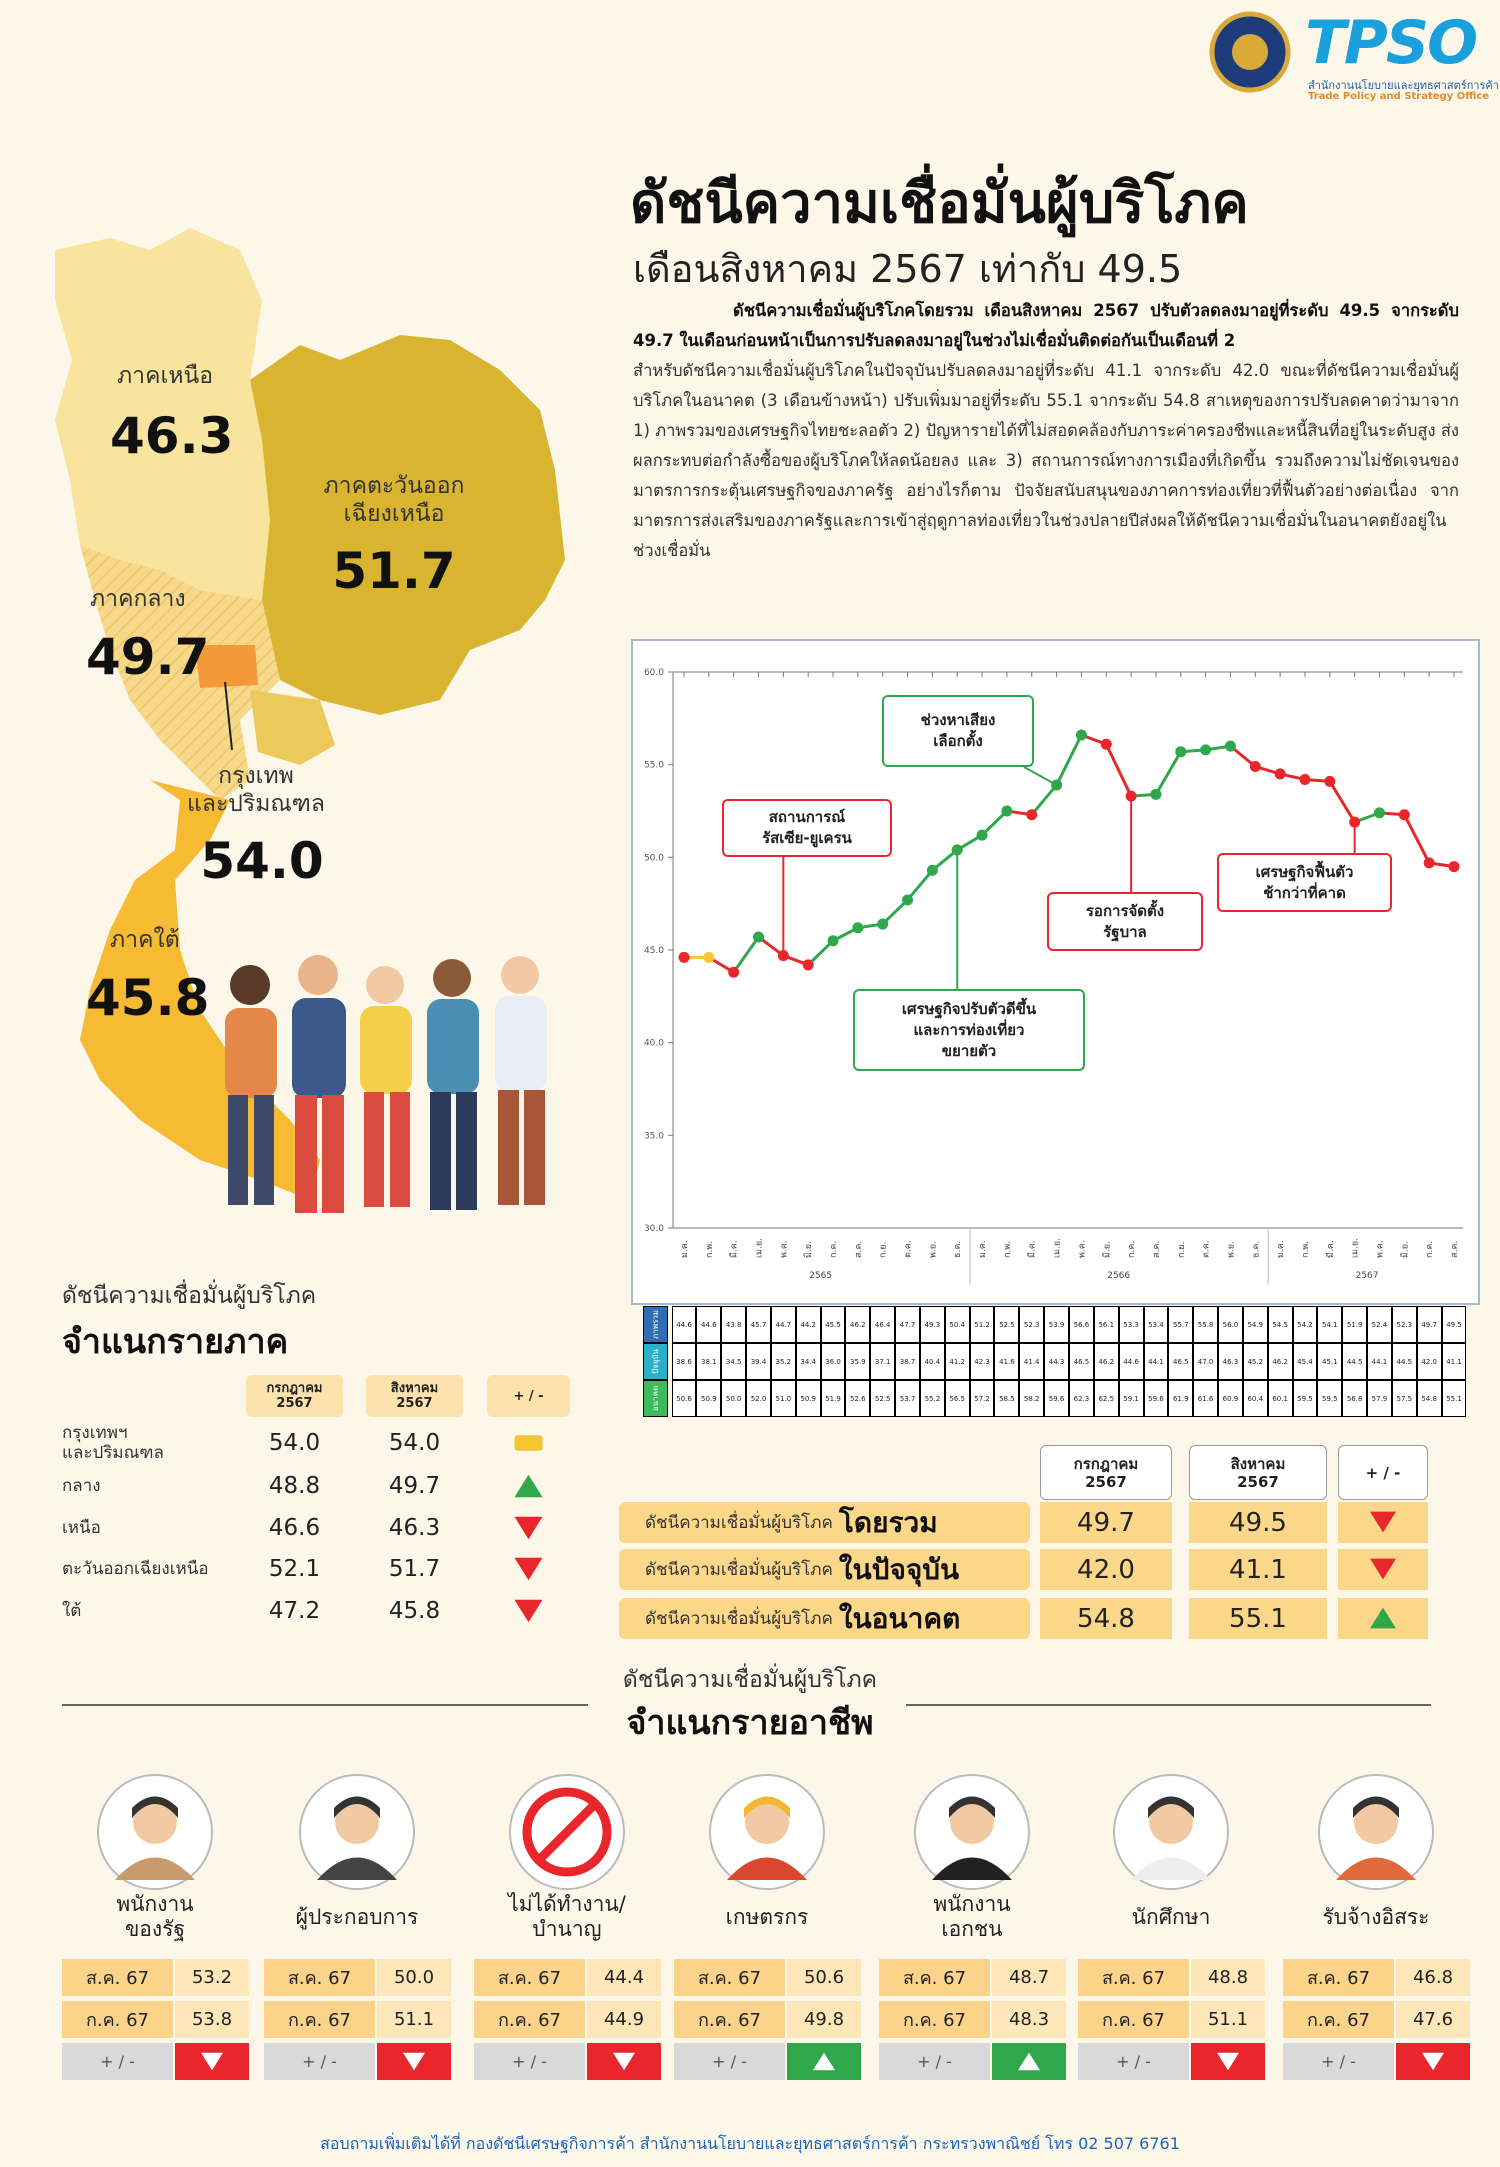 The width and height of the screenshot is (1500, 2167). I want to click on table-cell: 51.2, so click(982, 1324).